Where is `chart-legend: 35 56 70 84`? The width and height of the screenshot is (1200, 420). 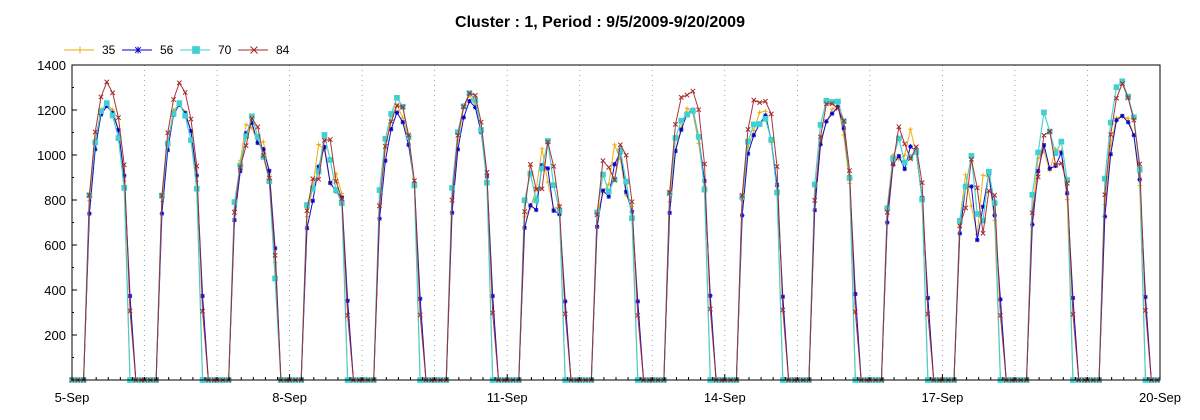
chart-legend: 35 56 70 84 is located at coordinates (177, 50).